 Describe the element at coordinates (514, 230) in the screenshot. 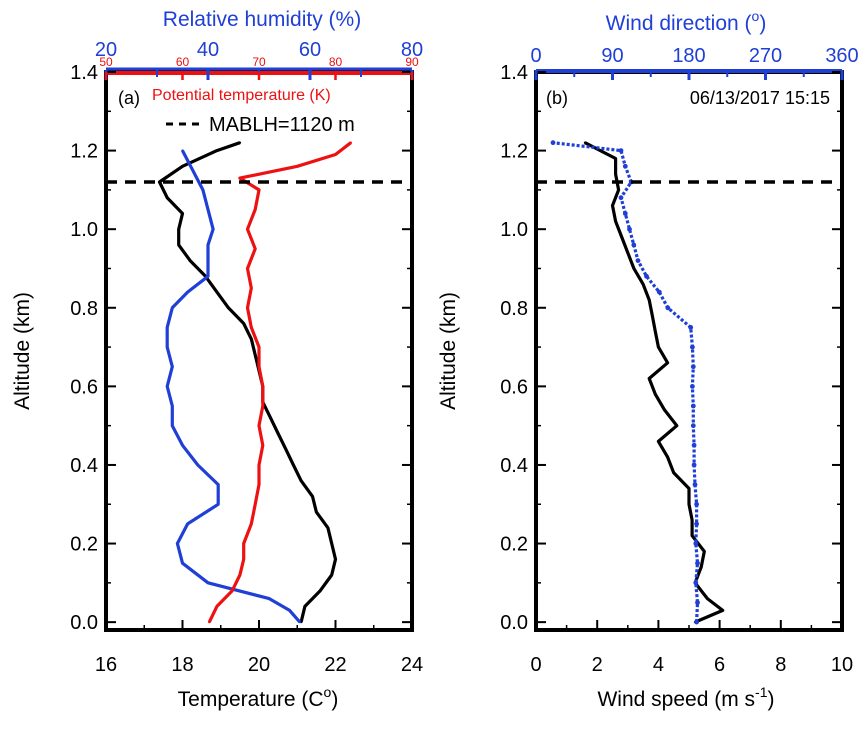

I see `y-tick-label-b: 1.0` at that location.